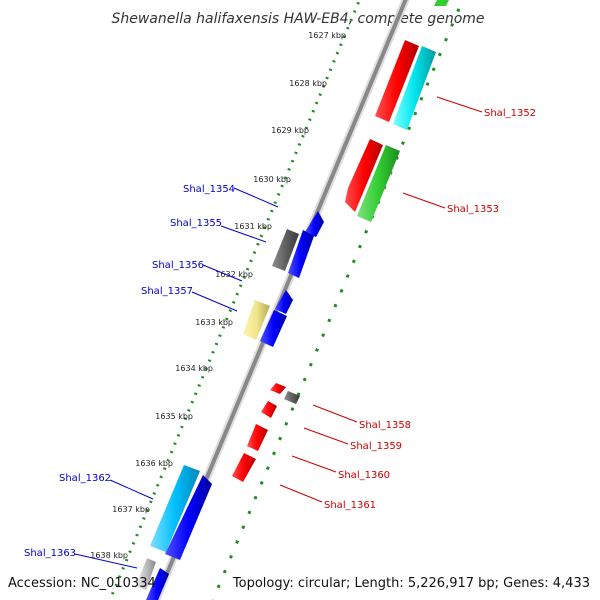  I want to click on gene-shal-1361-red, so click(244, 467).